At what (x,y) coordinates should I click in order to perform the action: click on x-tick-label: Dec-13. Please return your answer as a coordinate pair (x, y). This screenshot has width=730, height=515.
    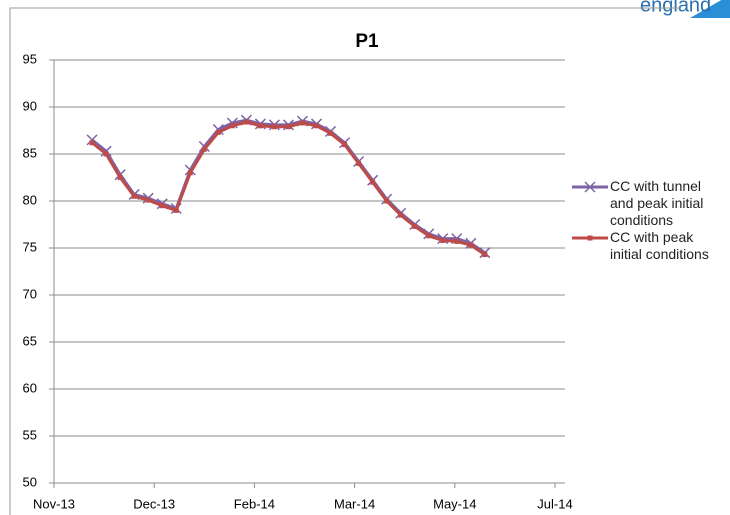
    Looking at the image, I should click on (154, 503).